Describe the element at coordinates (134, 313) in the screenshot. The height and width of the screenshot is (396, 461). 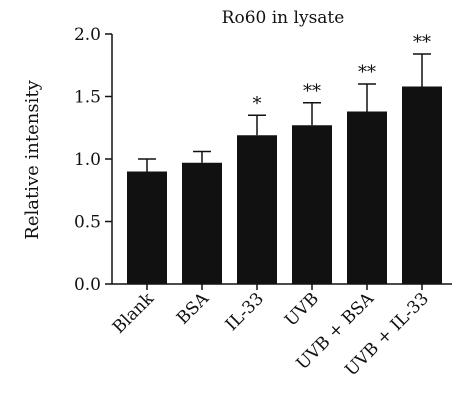
I see `x-tick-label: Blank` at that location.